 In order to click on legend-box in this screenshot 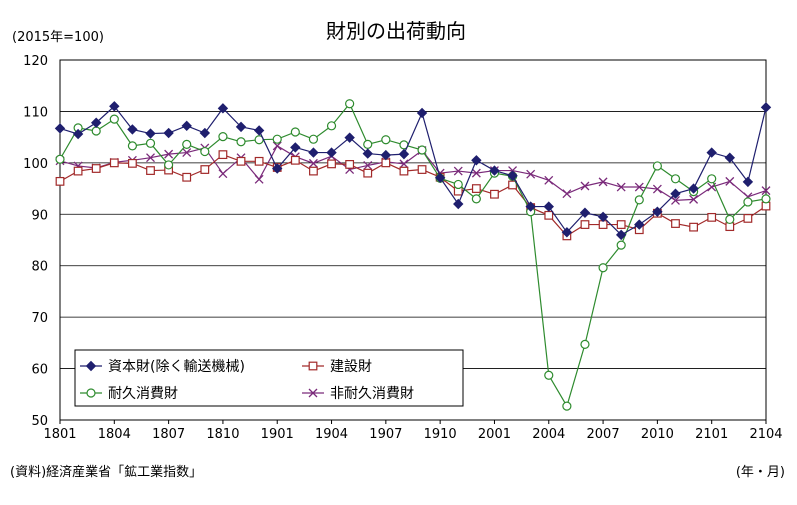, I will do `click(269, 378)`.